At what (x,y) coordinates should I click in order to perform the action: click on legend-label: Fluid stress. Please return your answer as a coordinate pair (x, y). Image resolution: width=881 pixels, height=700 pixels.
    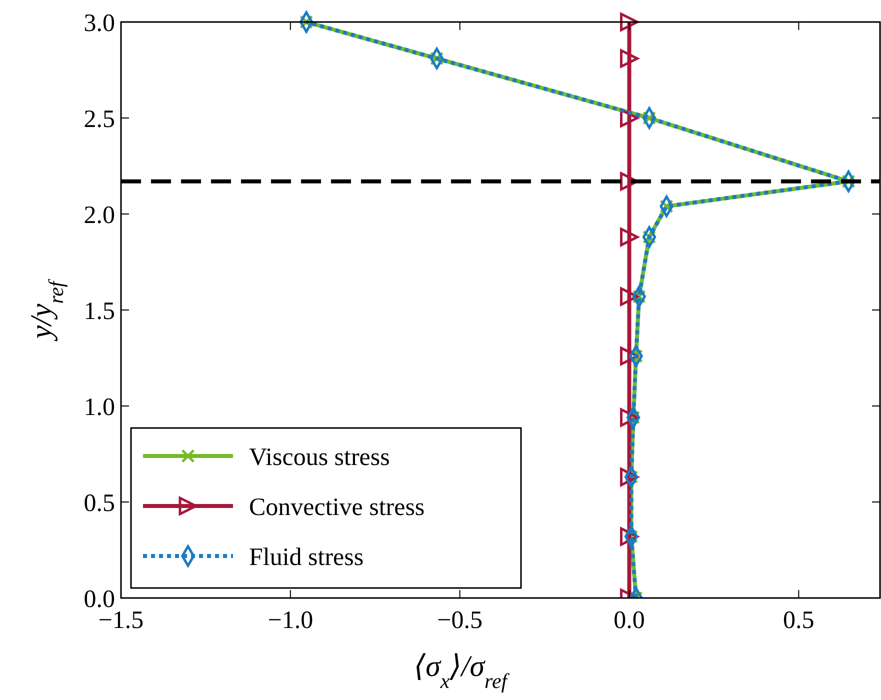
    Looking at the image, I should click on (306, 557).